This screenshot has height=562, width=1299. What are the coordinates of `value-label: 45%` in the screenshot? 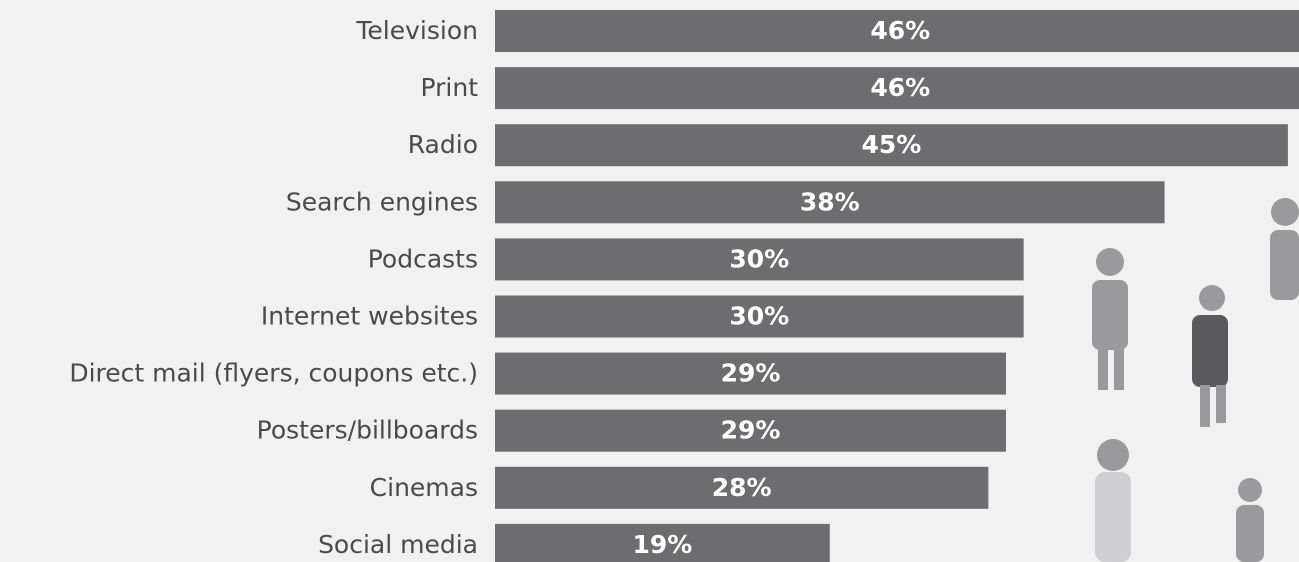 It's located at (892, 144).